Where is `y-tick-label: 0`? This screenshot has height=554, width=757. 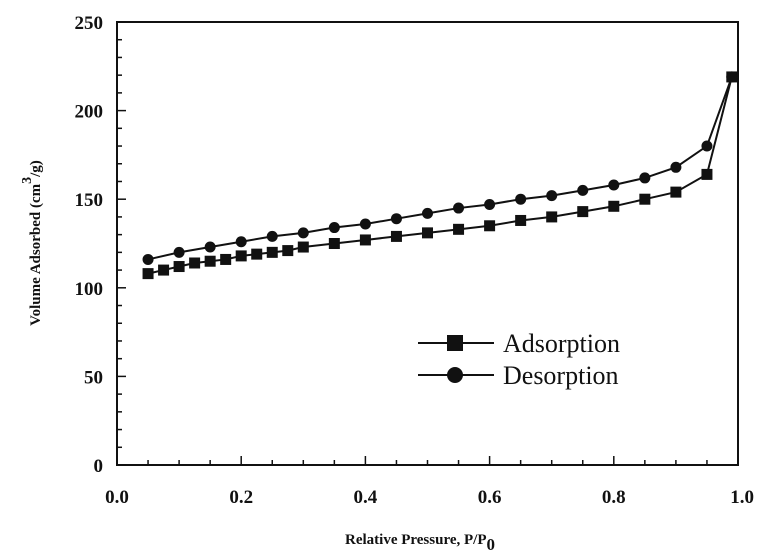
y-tick-label: 0 is located at coordinates (99, 466).